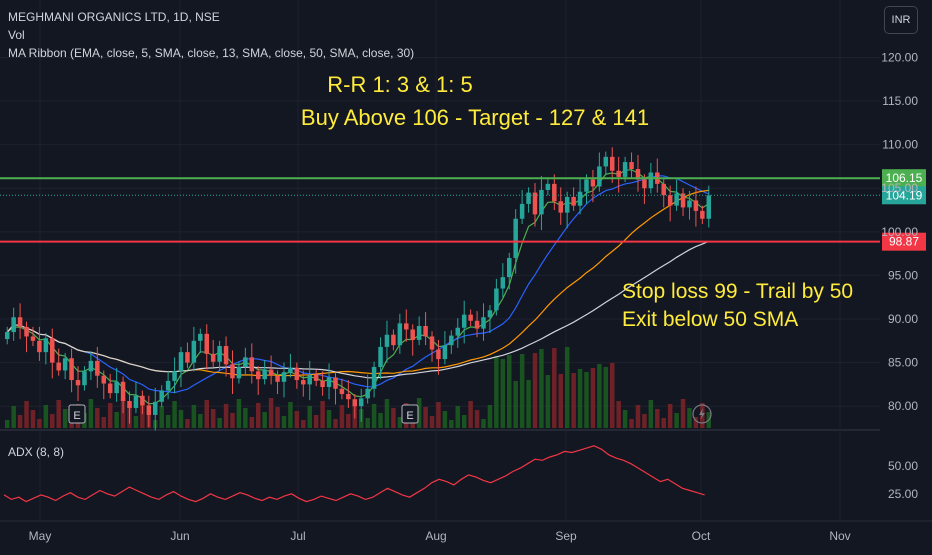 The height and width of the screenshot is (555, 932). Describe the element at coordinates (16, 35) in the screenshot. I see `volume-indicator-label: Vol` at that location.